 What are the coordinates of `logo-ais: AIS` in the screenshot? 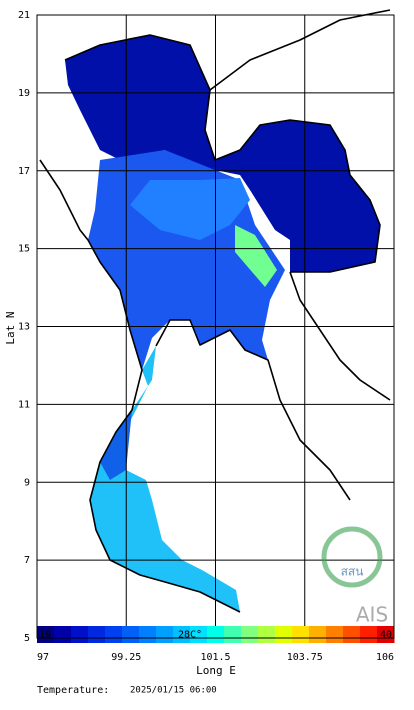 It's located at (372, 615).